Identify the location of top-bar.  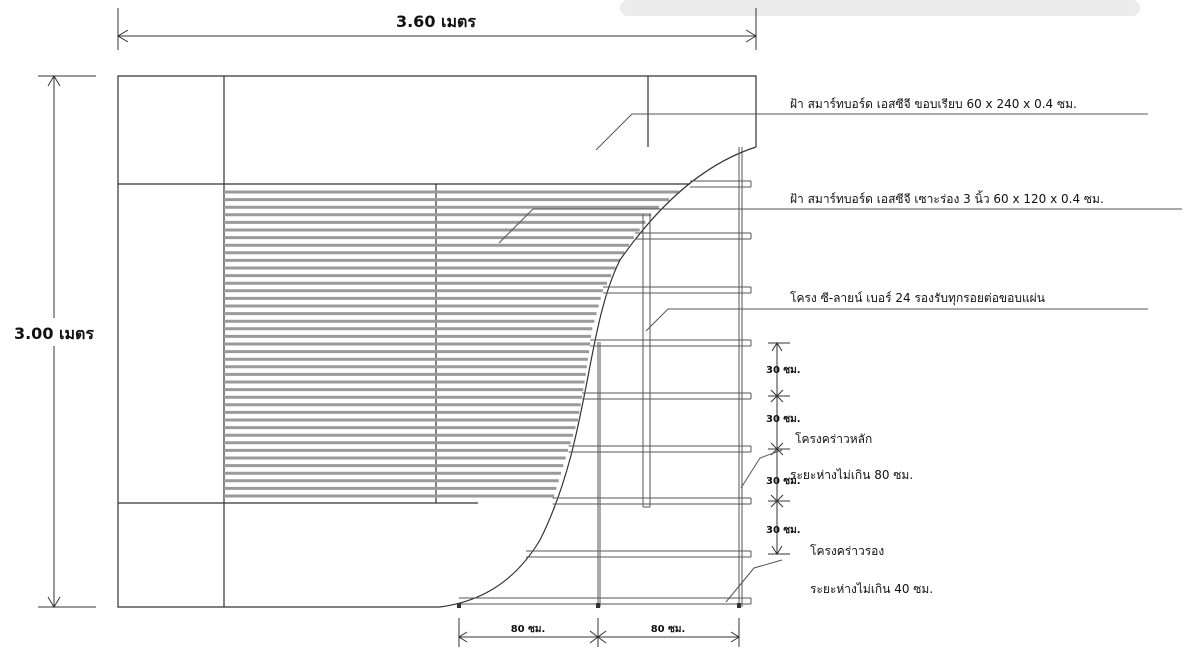
(880, 8).